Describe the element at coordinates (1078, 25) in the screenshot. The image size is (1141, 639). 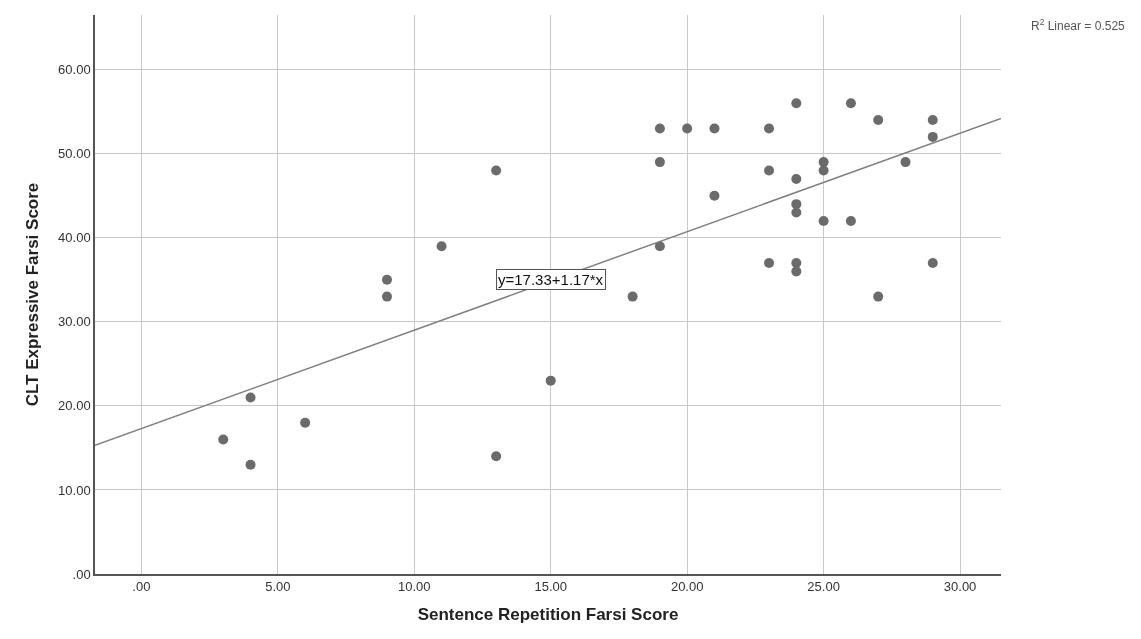
I see `text: R$^{2}$ Linear = 0.525` at that location.